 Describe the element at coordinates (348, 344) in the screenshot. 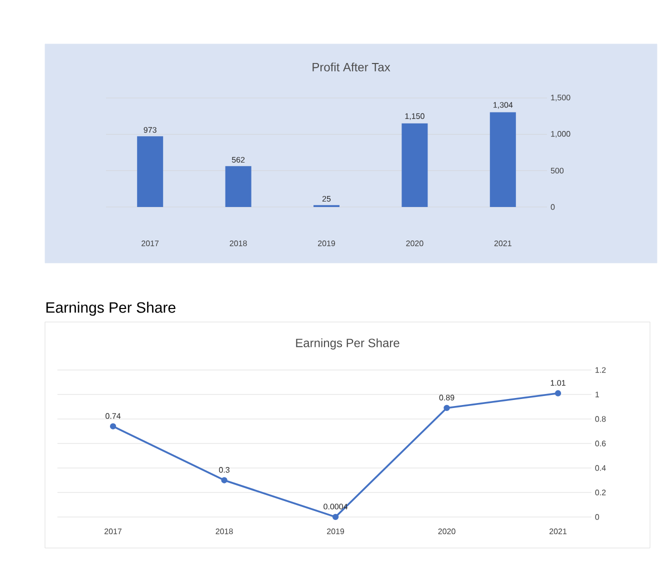

I see `chart-title: Earnings Per Share` at that location.